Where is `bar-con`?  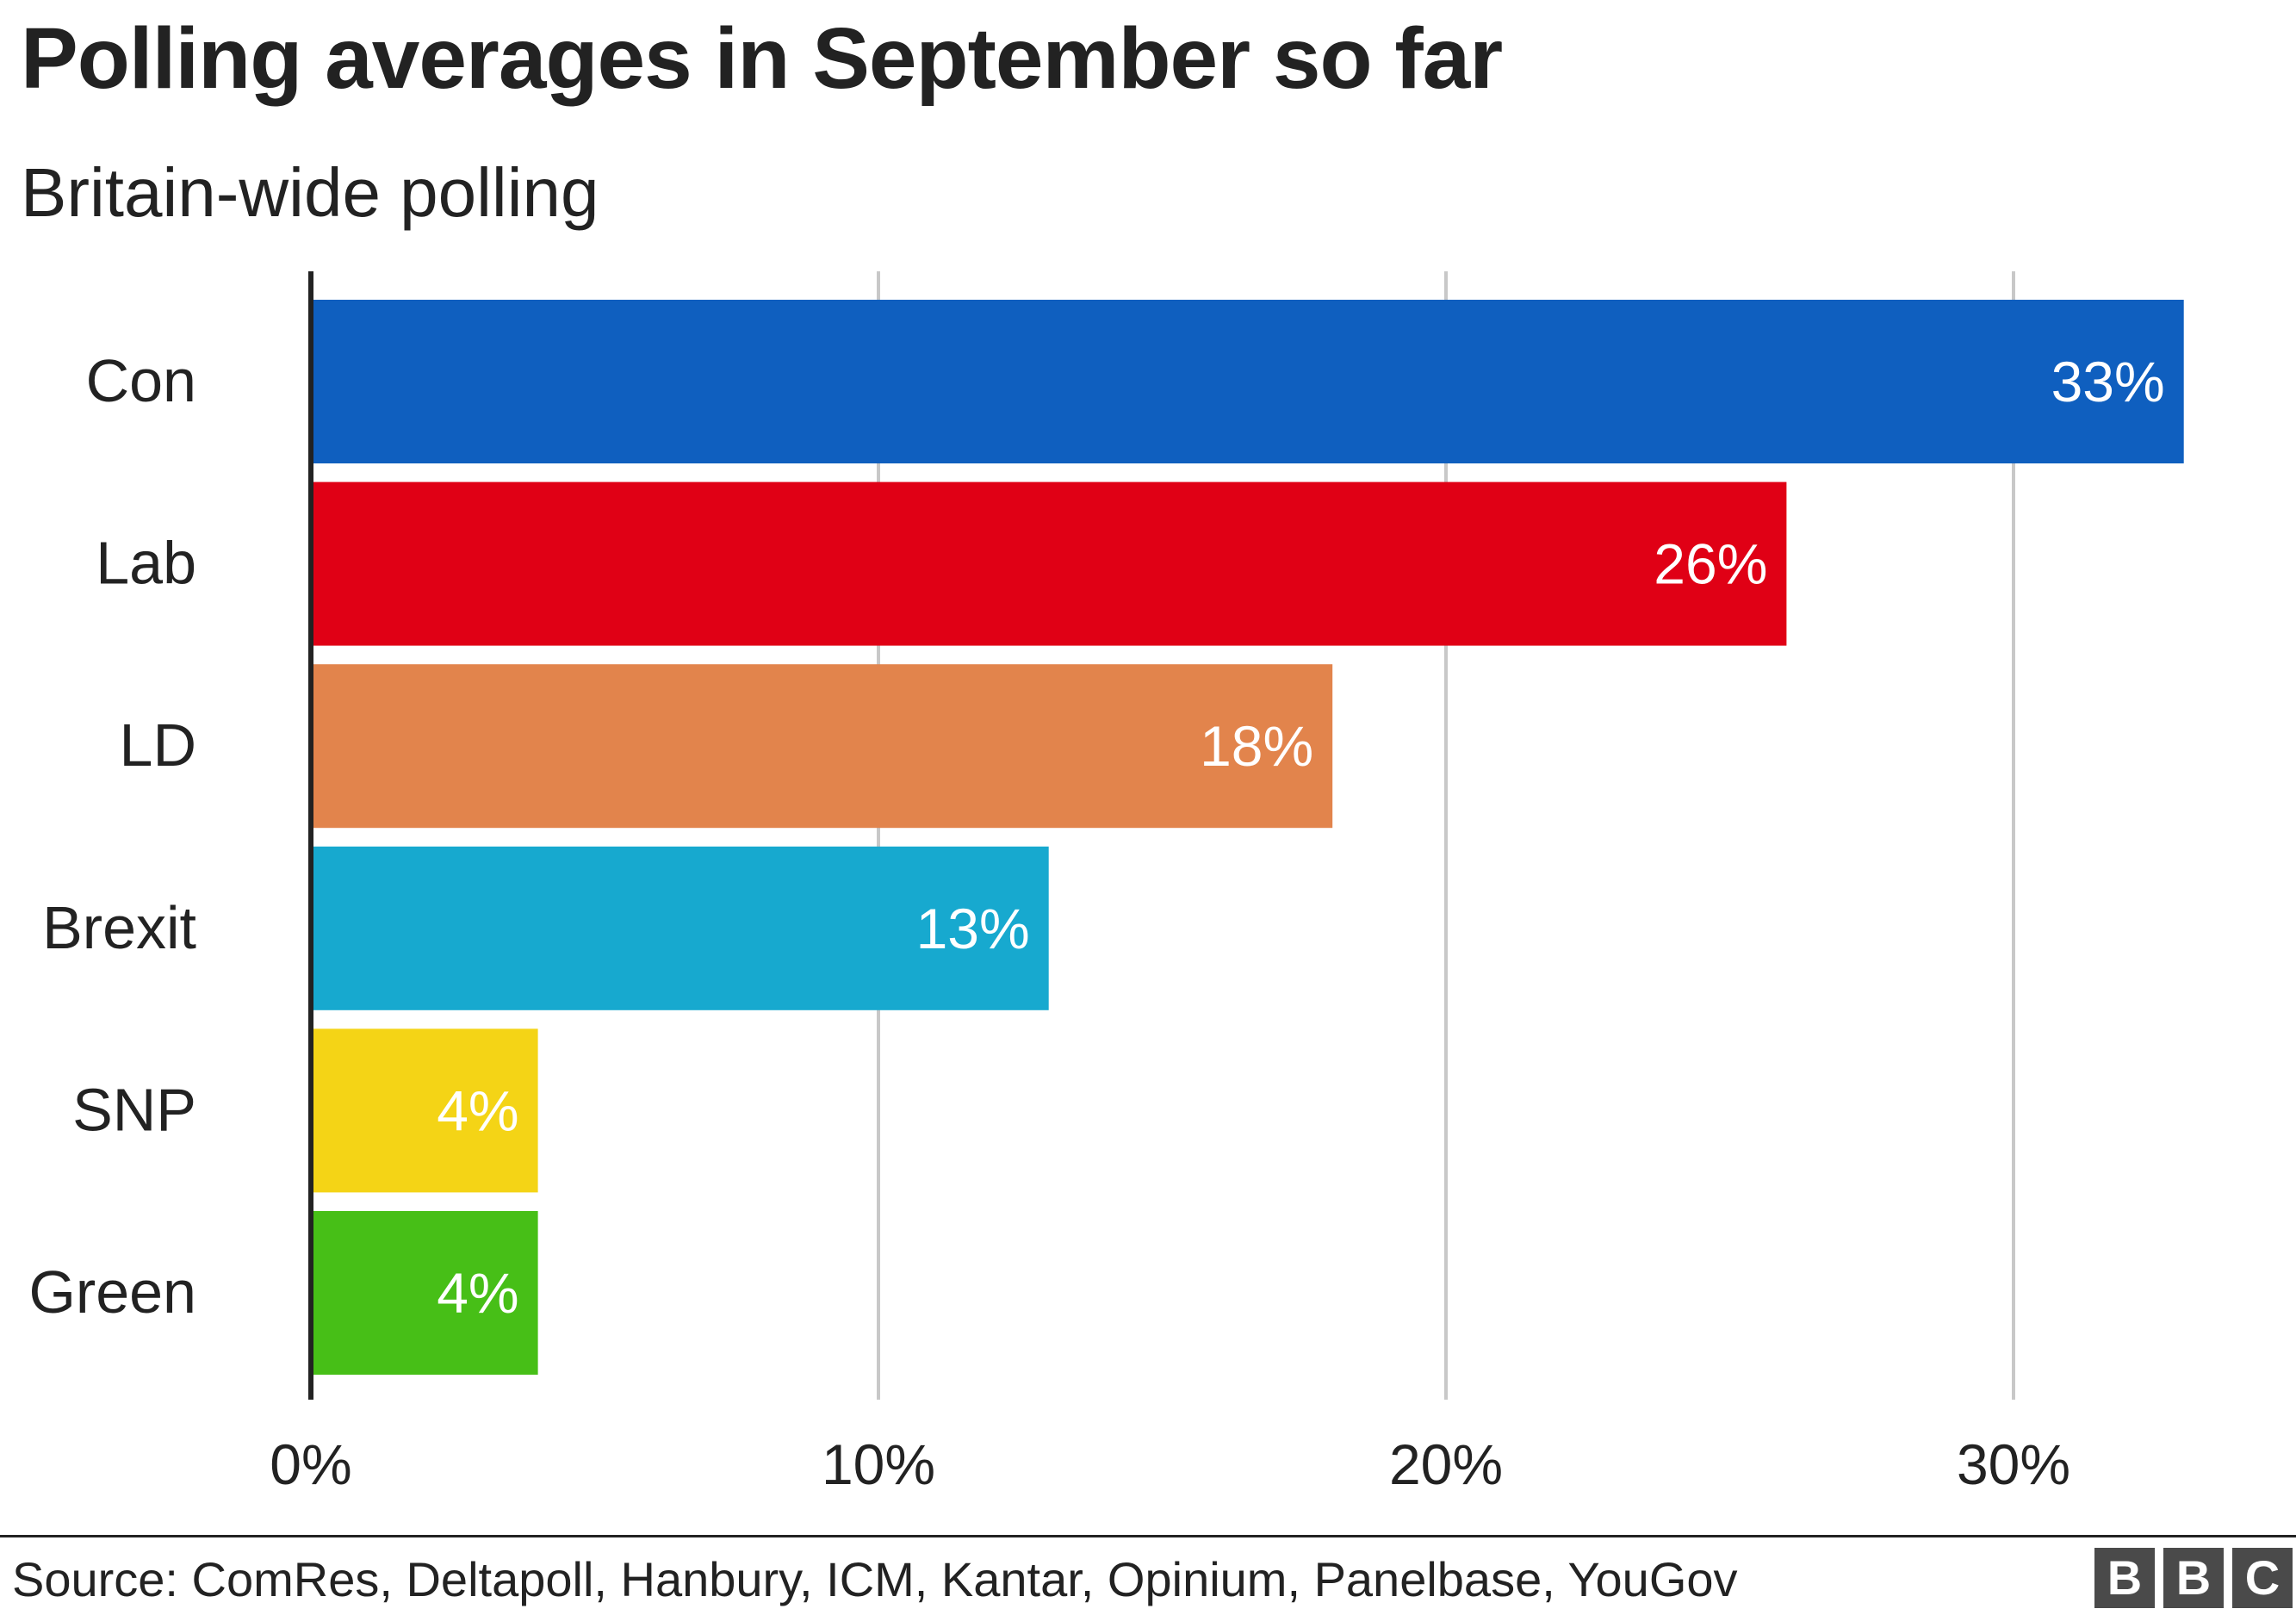 bar-con is located at coordinates (1247, 381).